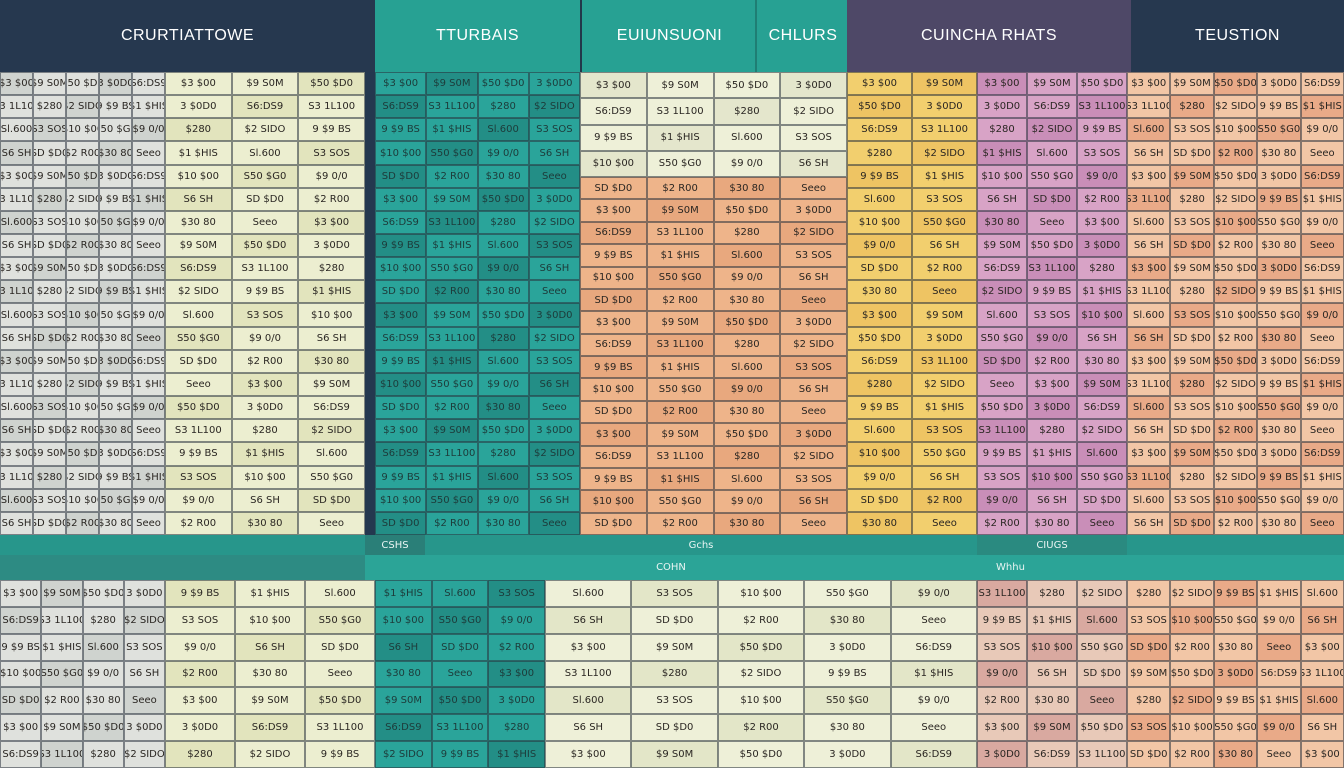  Describe the element at coordinates (668, 36) in the screenshot. I see `header-section-3: EUIUNSUONI` at that location.